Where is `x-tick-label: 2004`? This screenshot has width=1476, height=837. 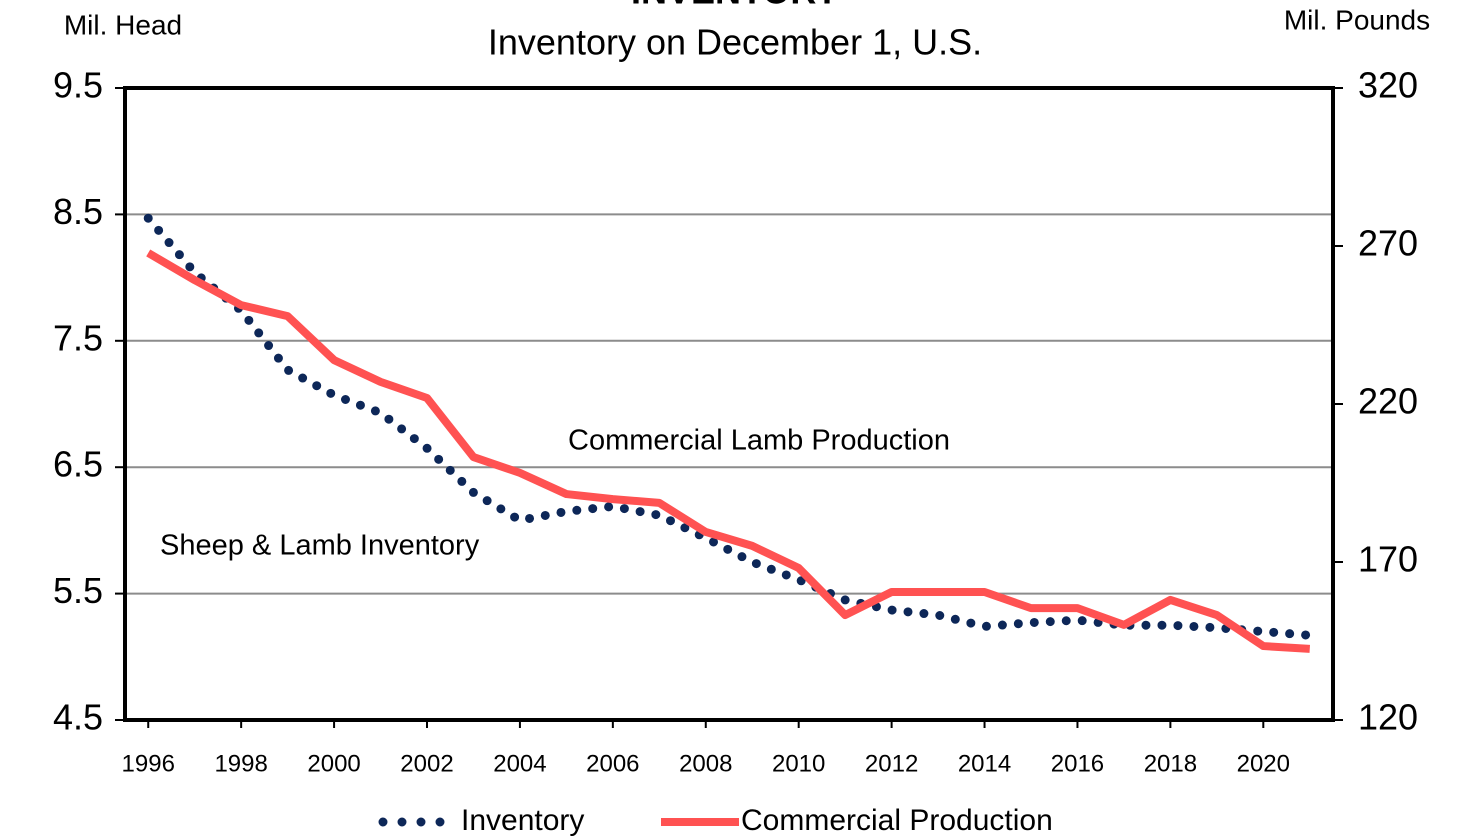
x-tick-label: 2004 is located at coordinates (519, 763).